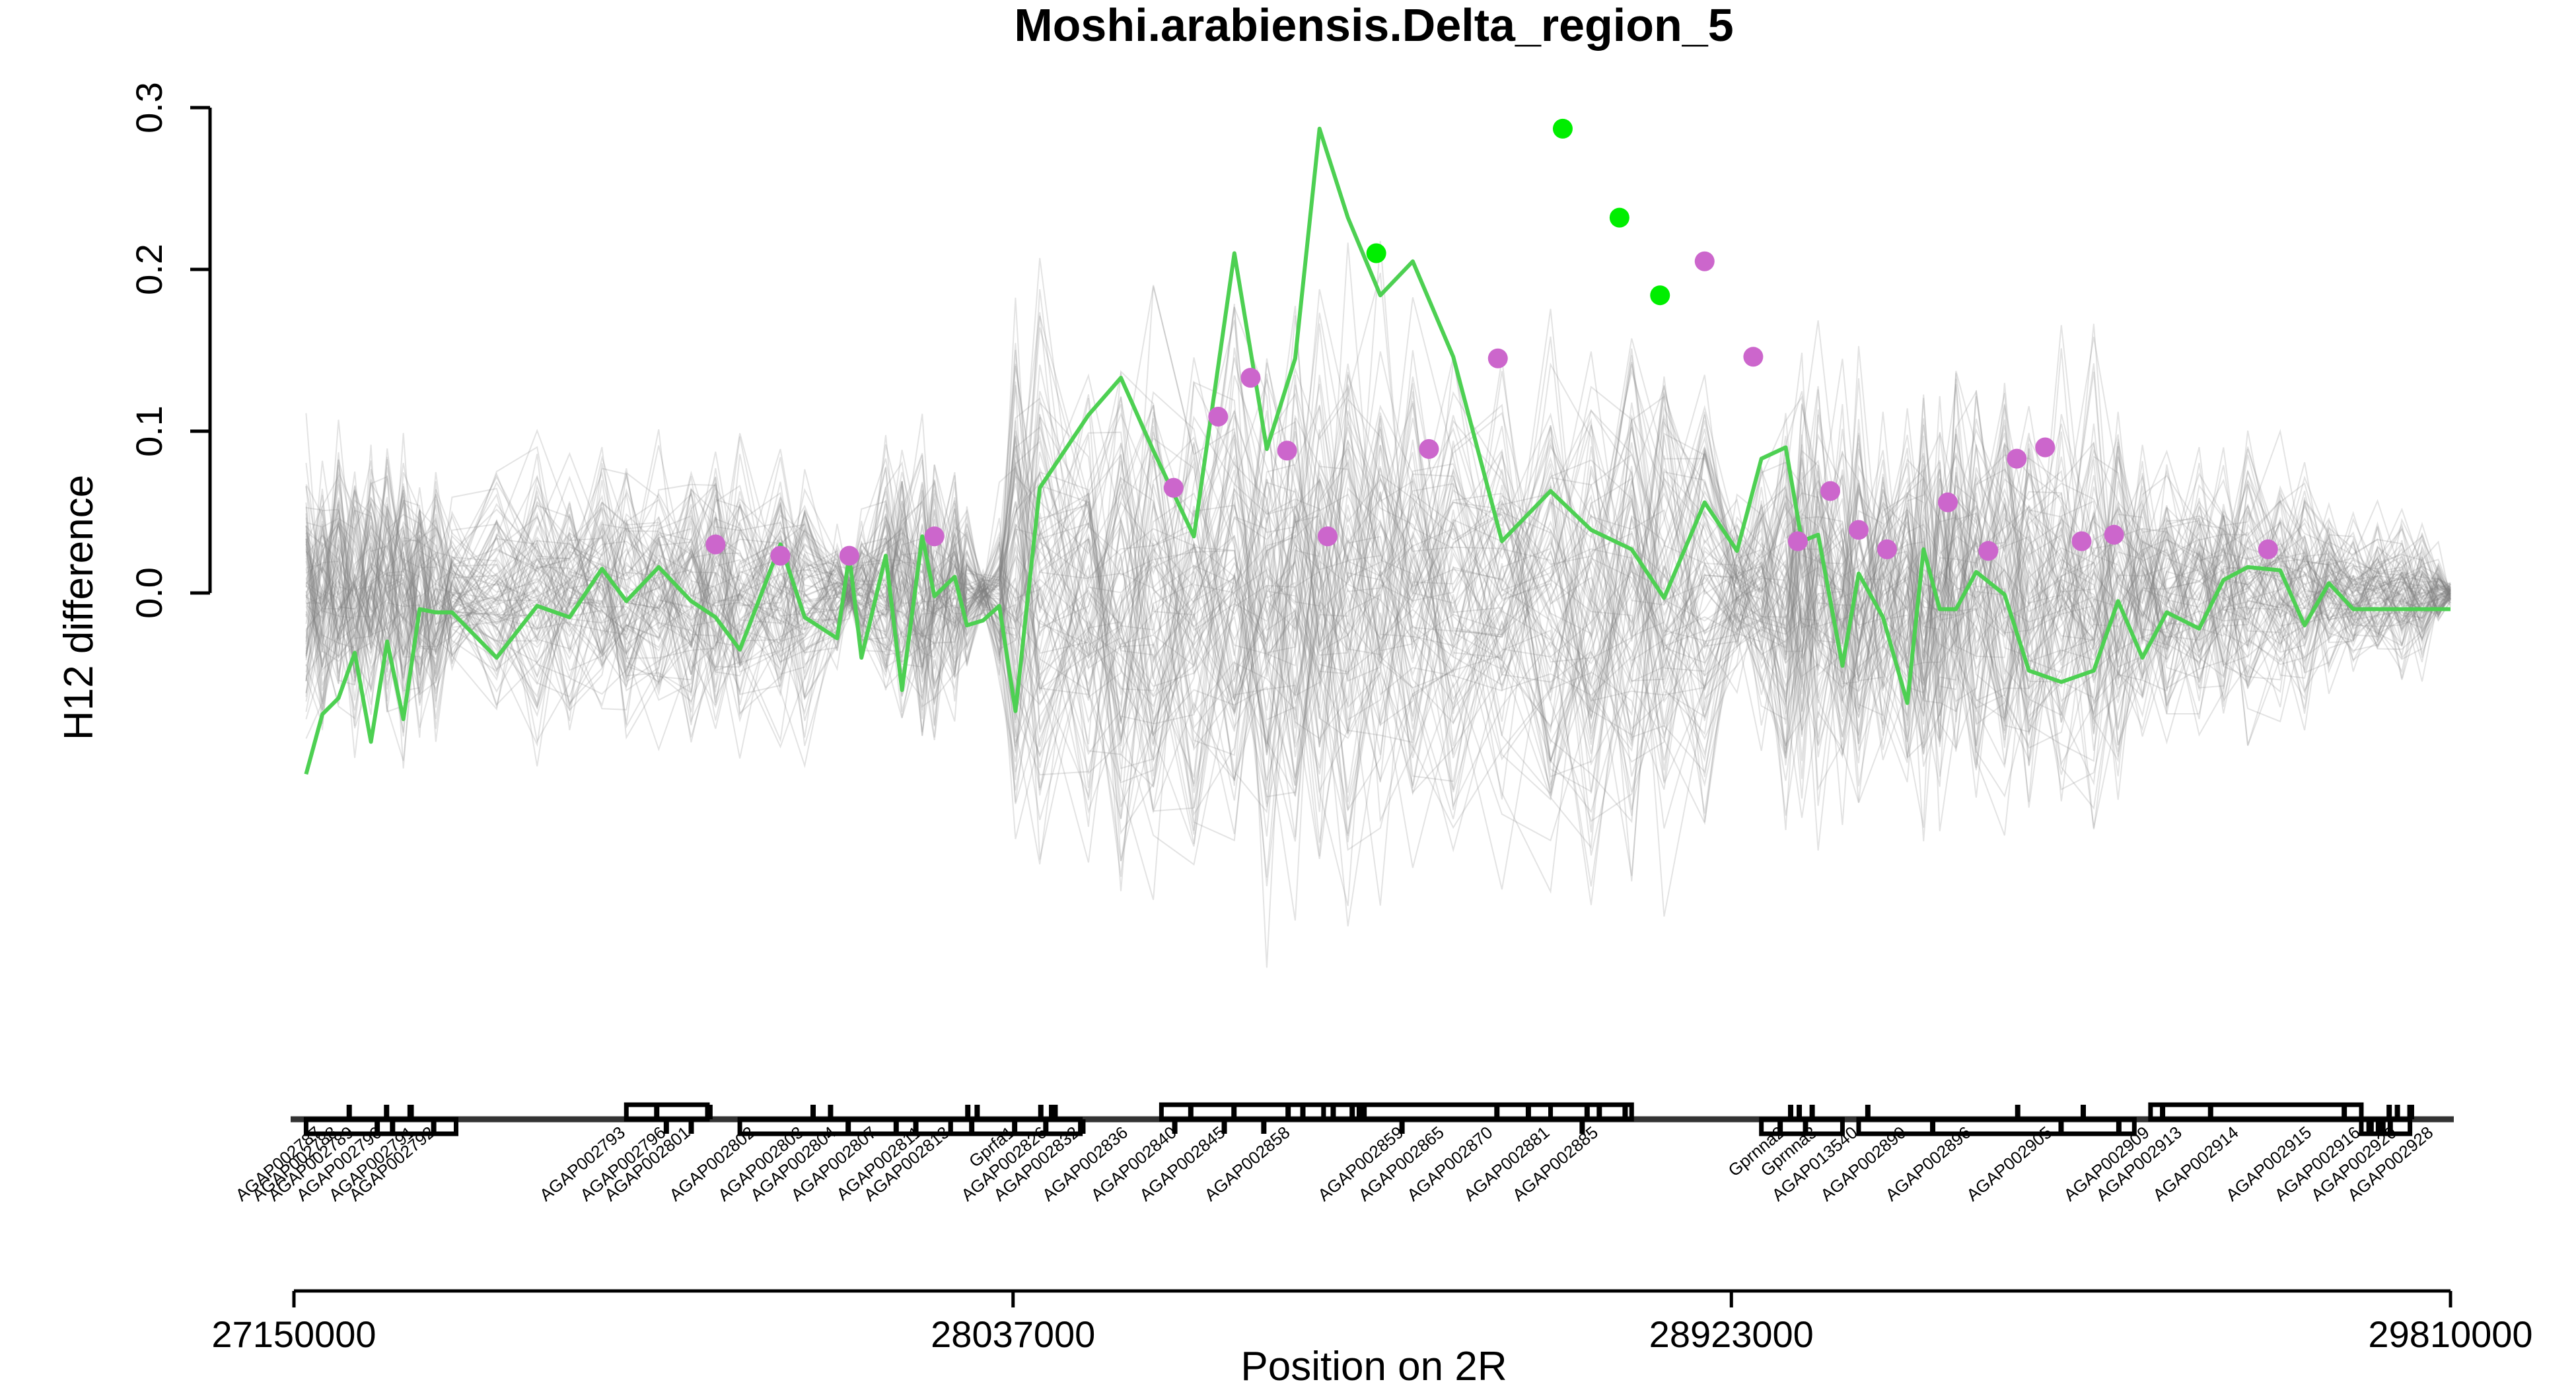  Describe the element at coordinates (1374, 25) in the screenshot. I see `chart-title: Moshi.arabiensis.Delta_region_5` at that location.